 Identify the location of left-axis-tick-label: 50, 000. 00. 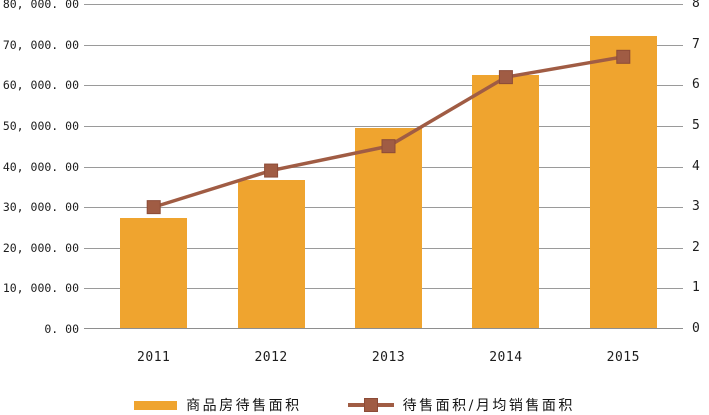
(40, 125).